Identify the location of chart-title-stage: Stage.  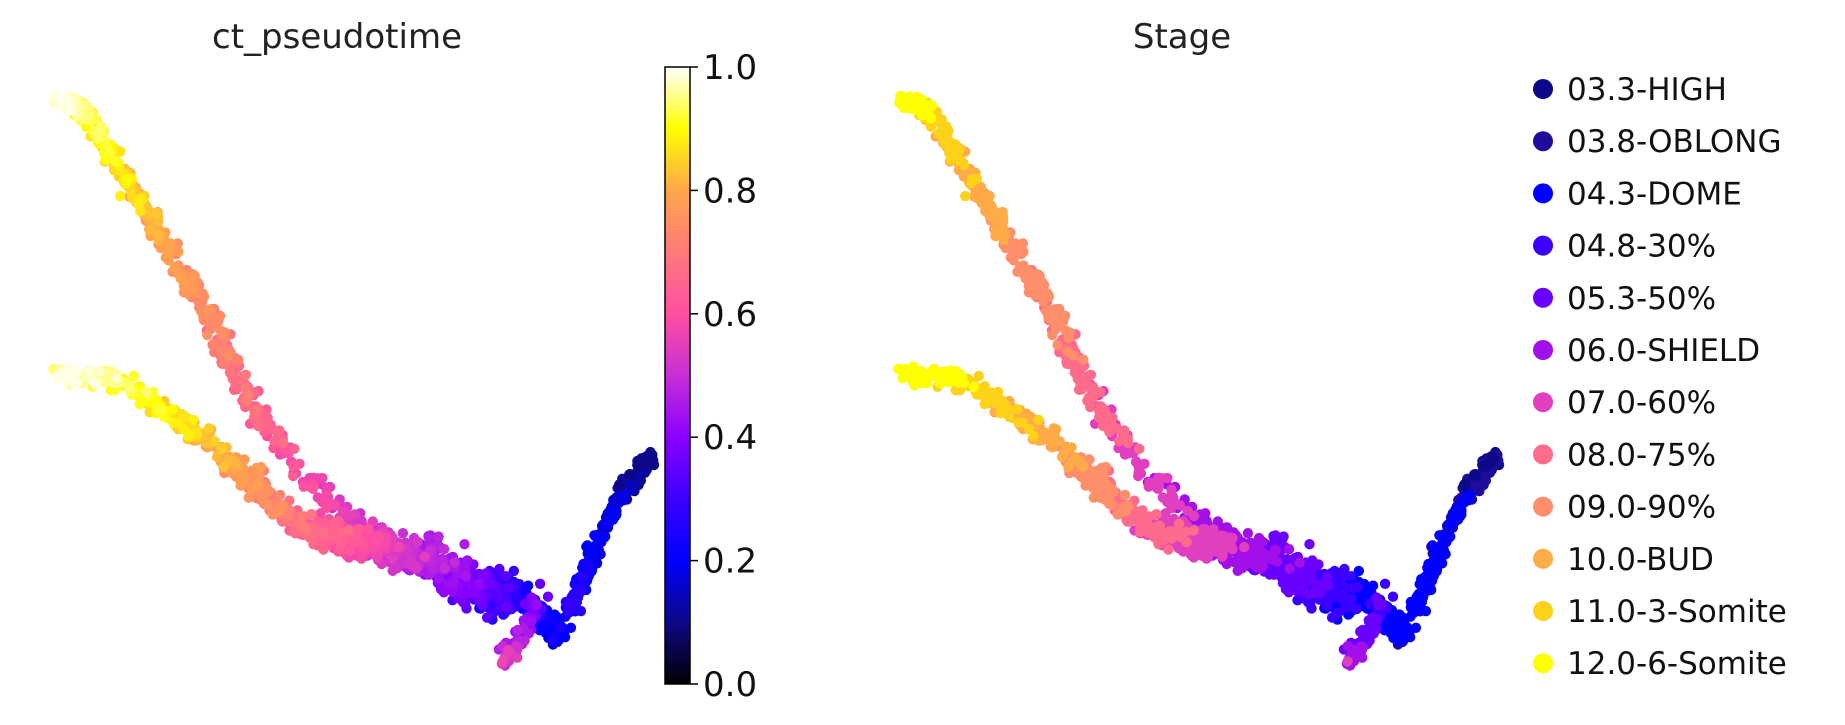
(1182, 37).